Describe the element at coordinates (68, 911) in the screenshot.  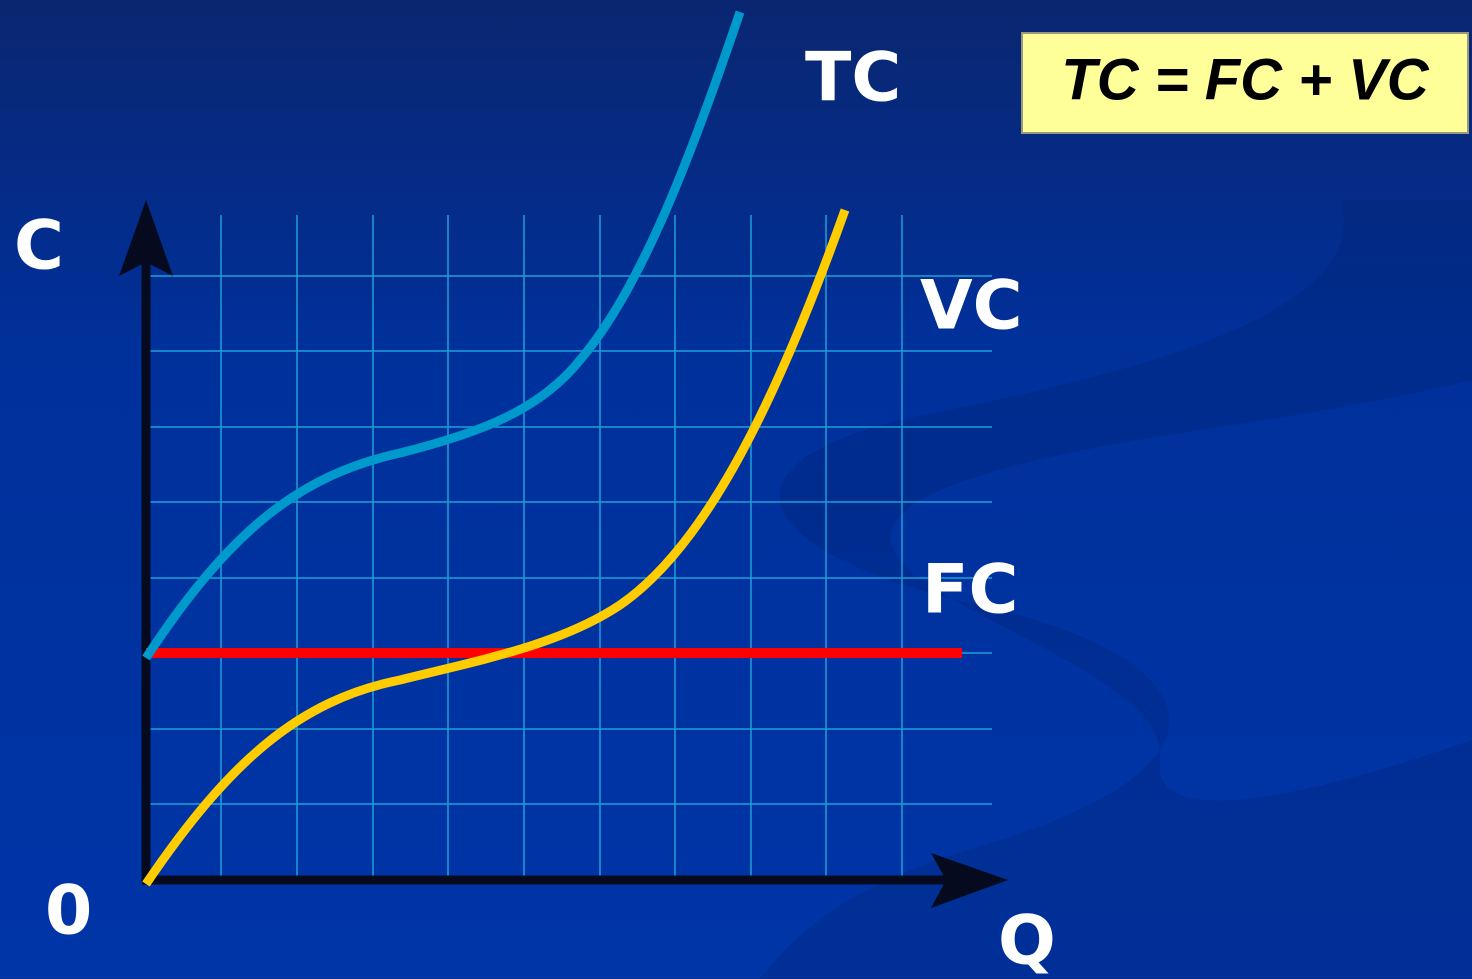
I see `origin-label: 0` at that location.